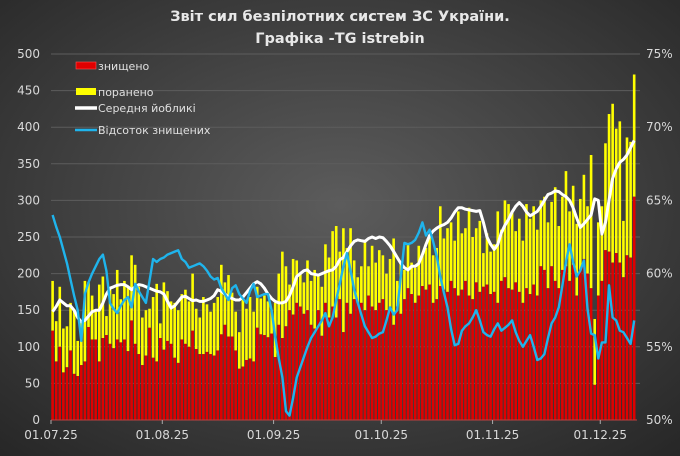 This screenshot has width=680, height=456. What do you see at coordinates (28, 164) in the screenshot?
I see `y-tick-label: 350` at bounding box center [28, 164].